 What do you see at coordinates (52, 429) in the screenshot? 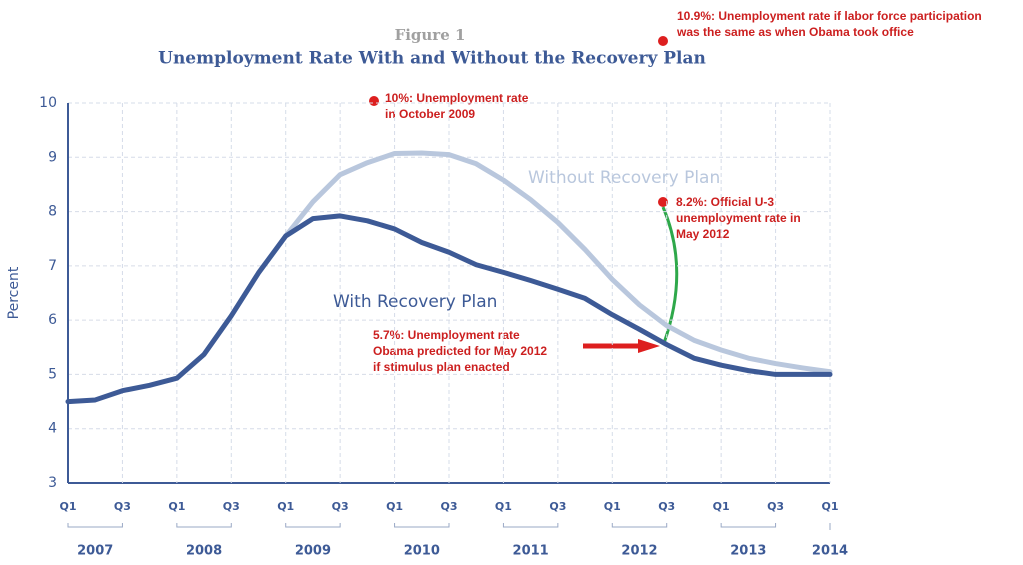
I see `y-tick-label: 4` at bounding box center [52, 429].